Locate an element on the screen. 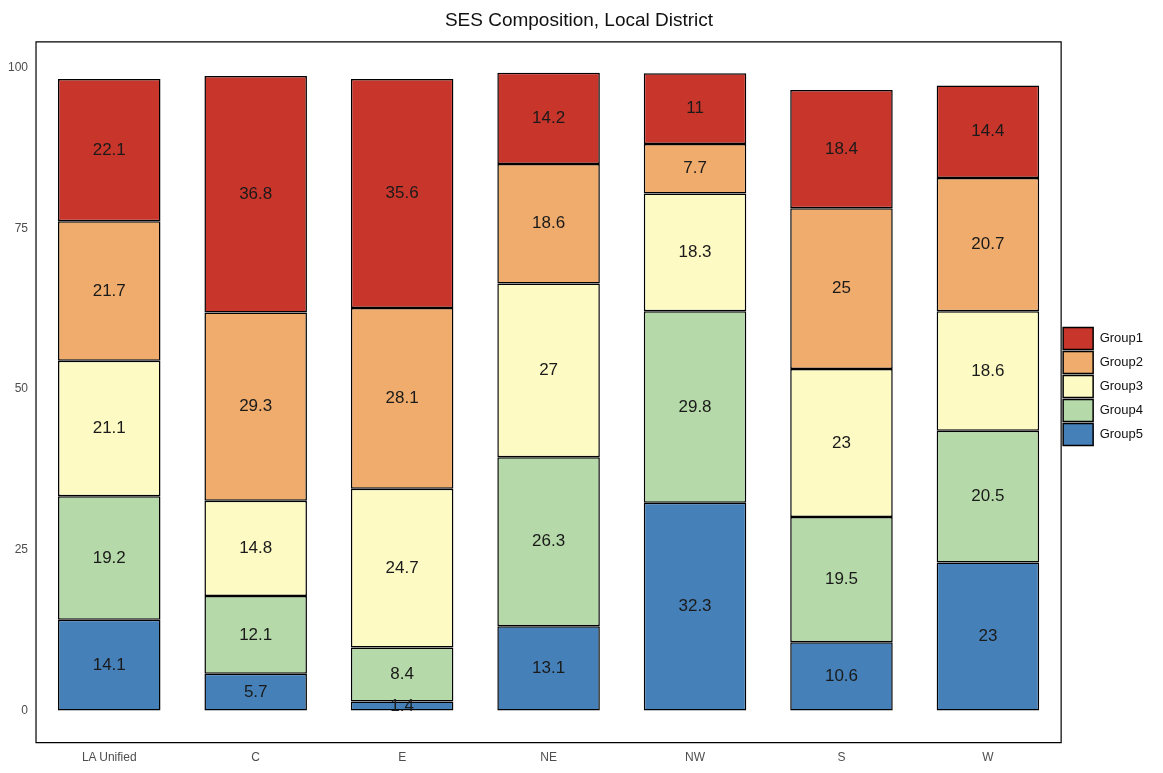 The width and height of the screenshot is (1163, 773). data-label: 27 is located at coordinates (549, 370).